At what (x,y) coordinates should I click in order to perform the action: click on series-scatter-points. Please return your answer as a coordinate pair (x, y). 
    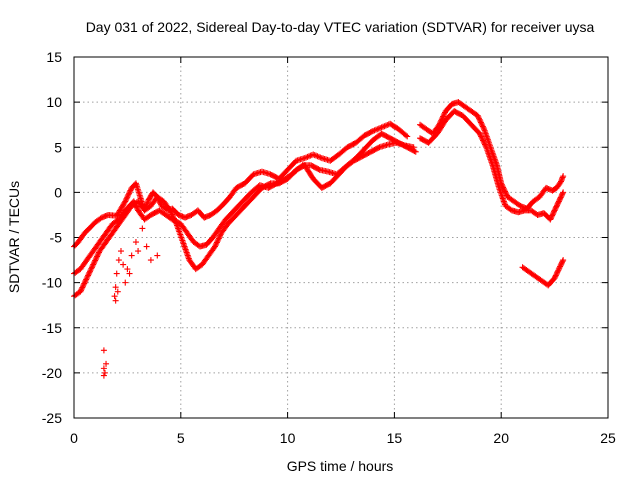
    Looking at the image, I should click on (130, 302).